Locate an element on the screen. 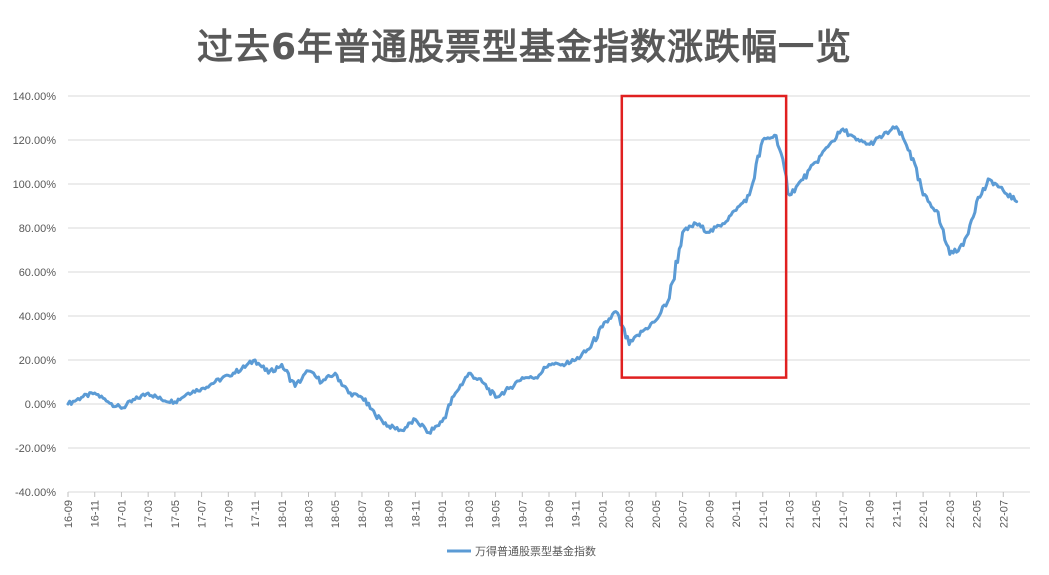 The width and height of the screenshot is (1049, 575). x-tick-label: 17-03 is located at coordinates (149, 514).